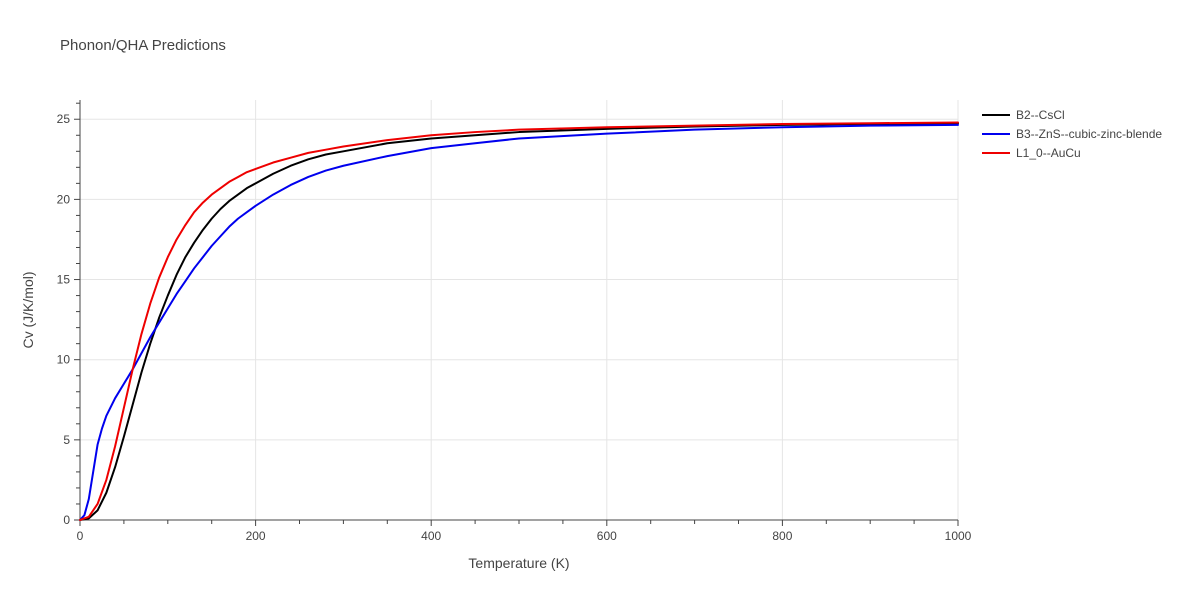 Image resolution: width=1200 pixels, height=600 pixels. I want to click on y-tick-label: 25, so click(64, 119).